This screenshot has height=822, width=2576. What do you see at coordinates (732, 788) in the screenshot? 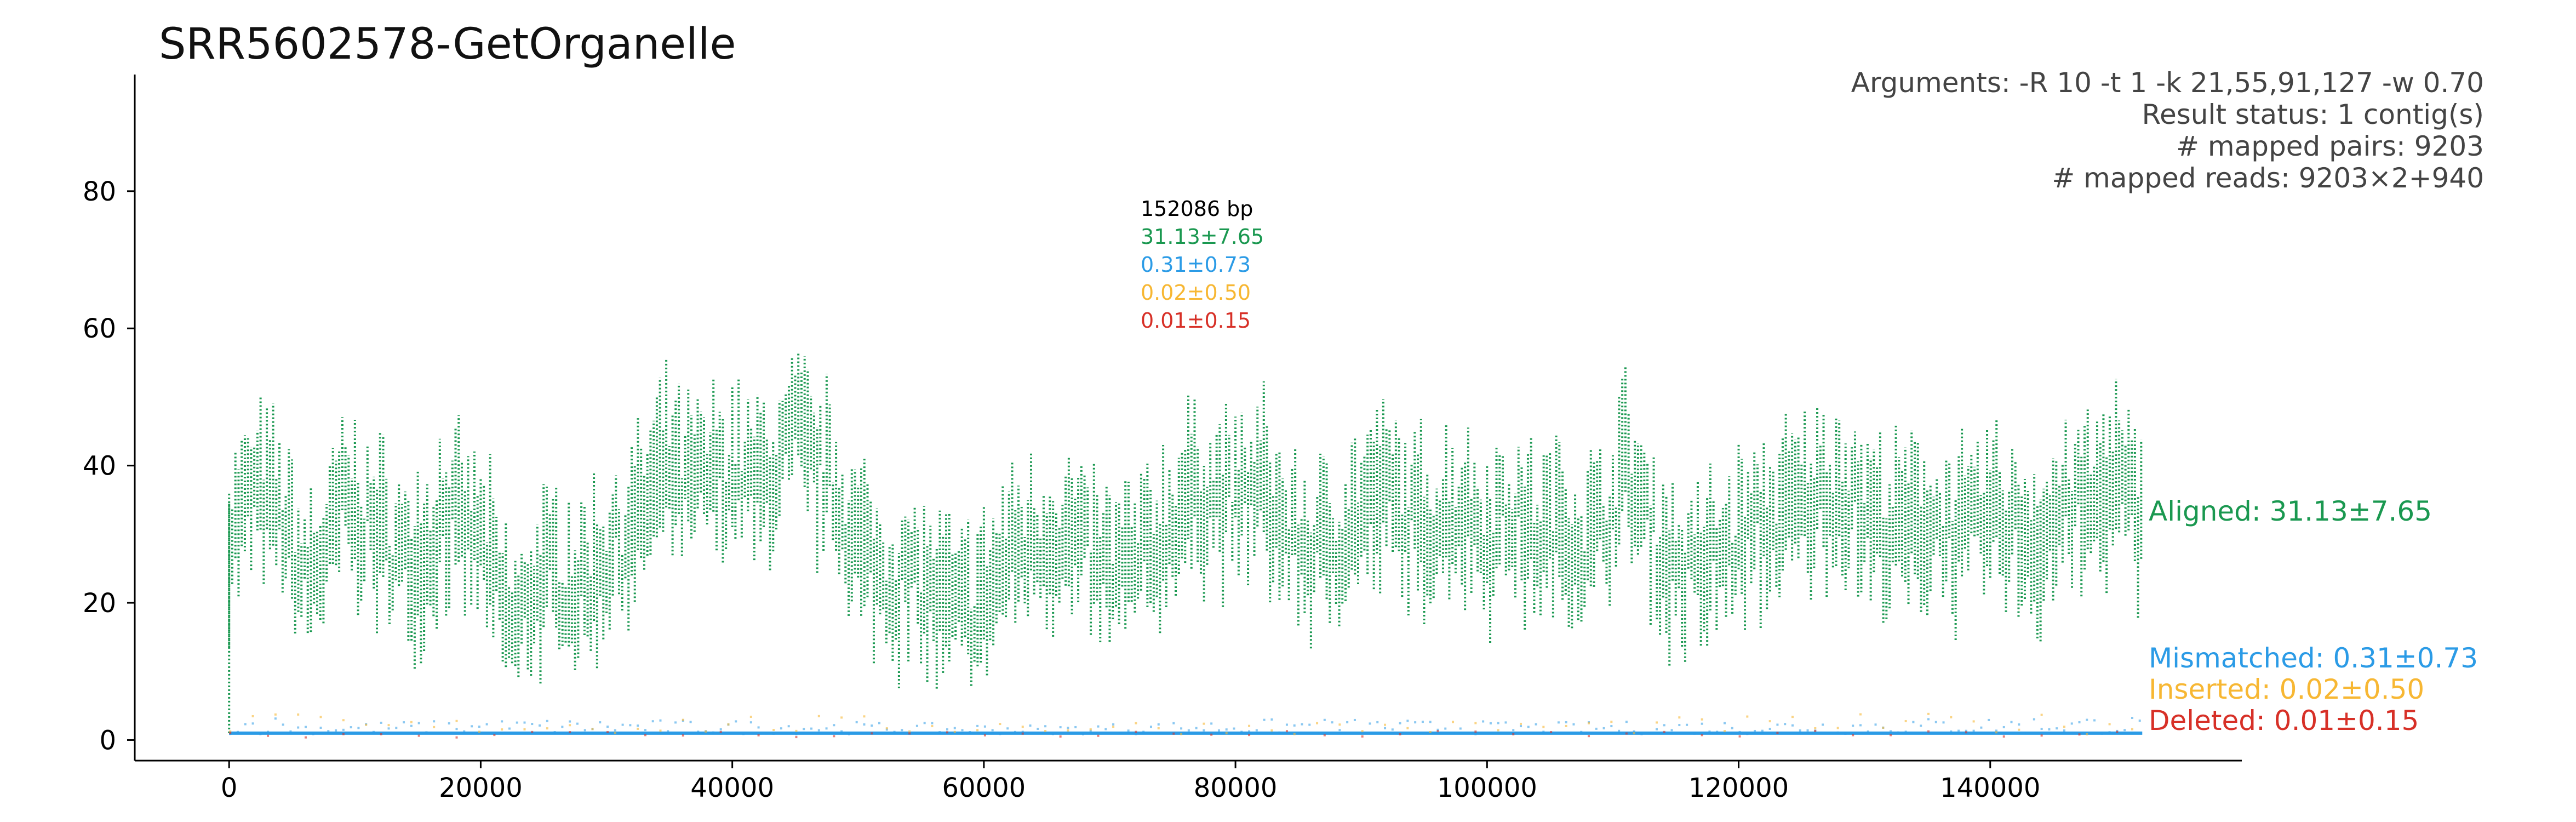
I see `x-tick-label: 40000` at bounding box center [732, 788].